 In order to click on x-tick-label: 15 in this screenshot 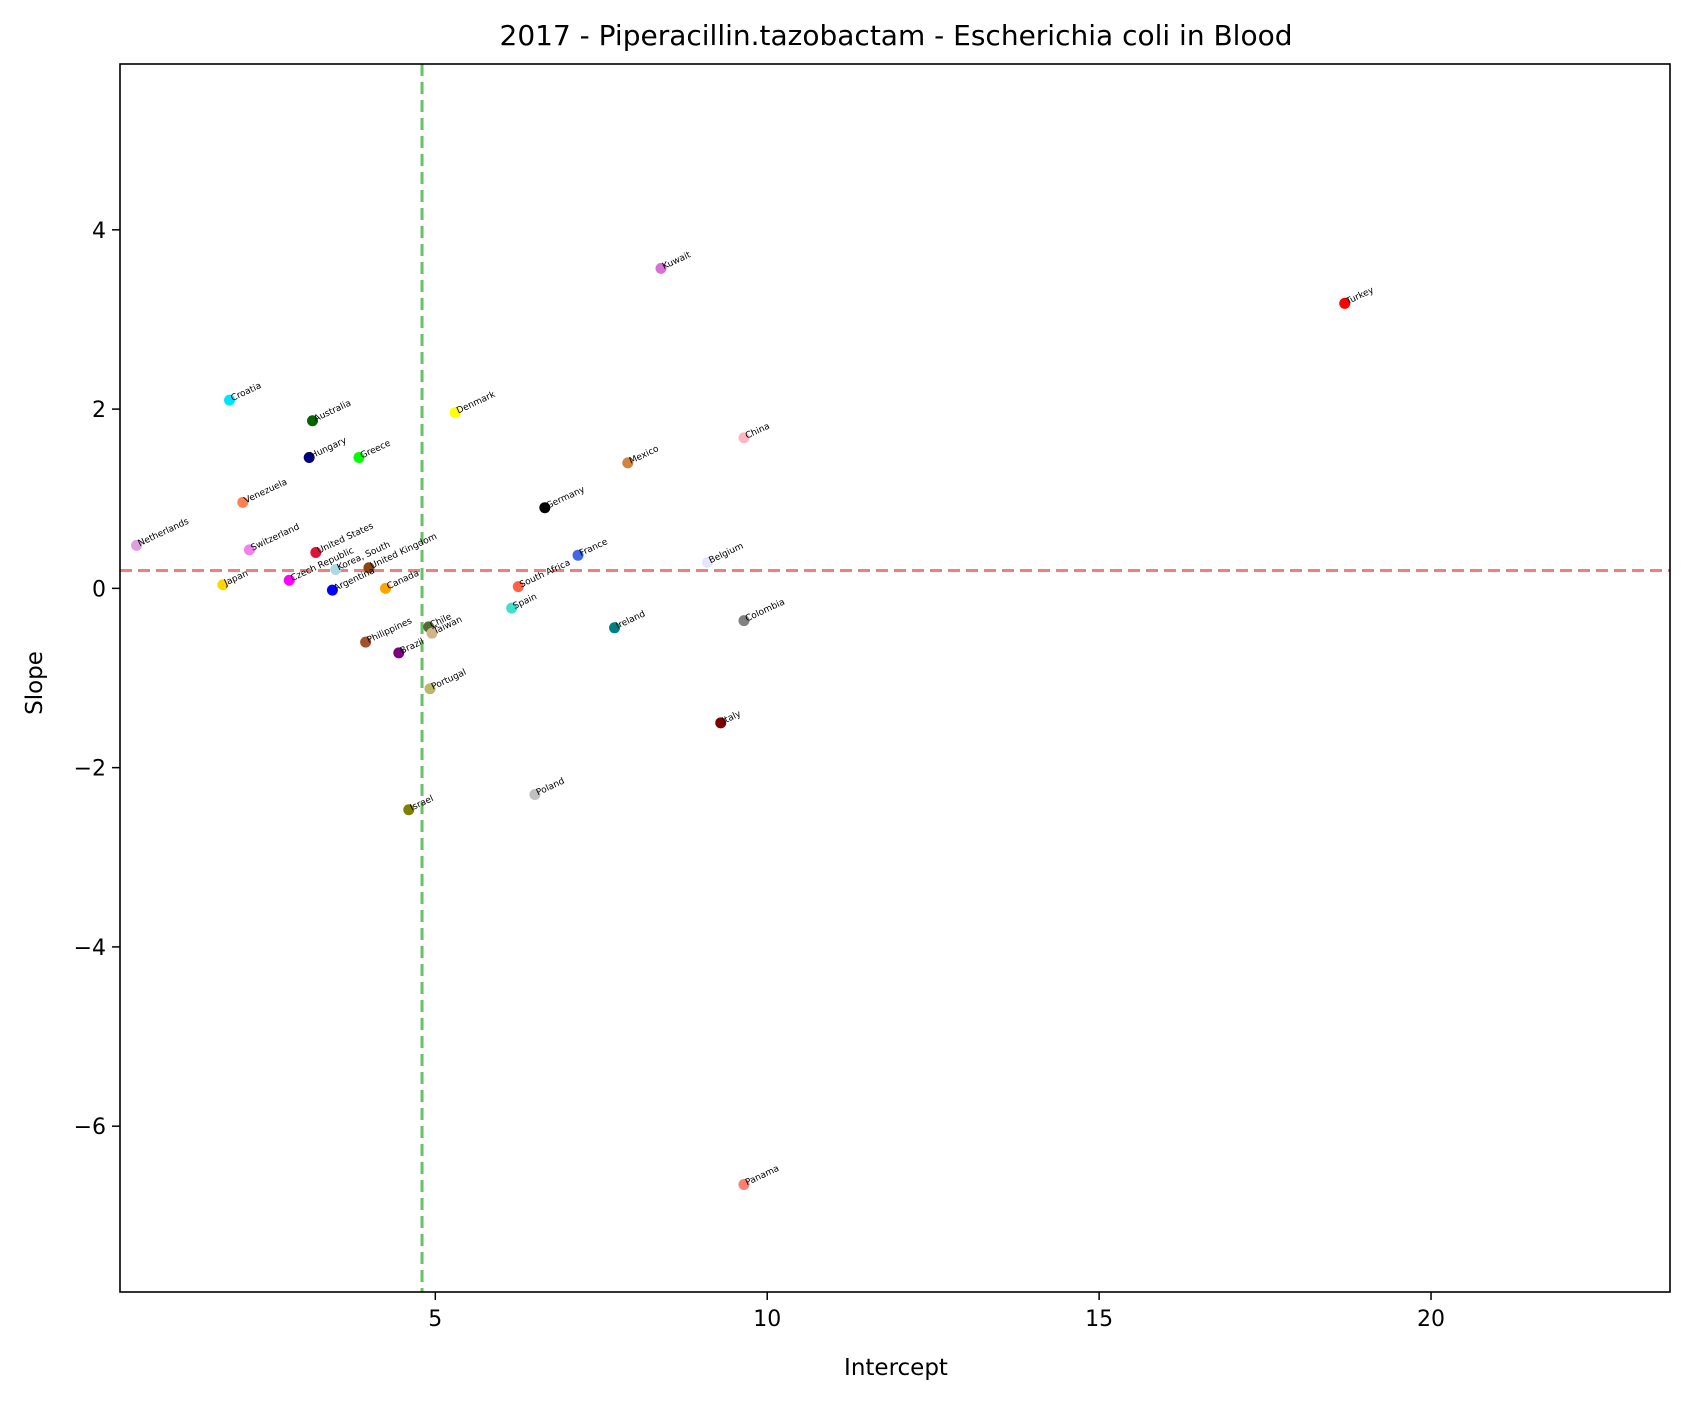, I will do `click(1099, 1319)`.